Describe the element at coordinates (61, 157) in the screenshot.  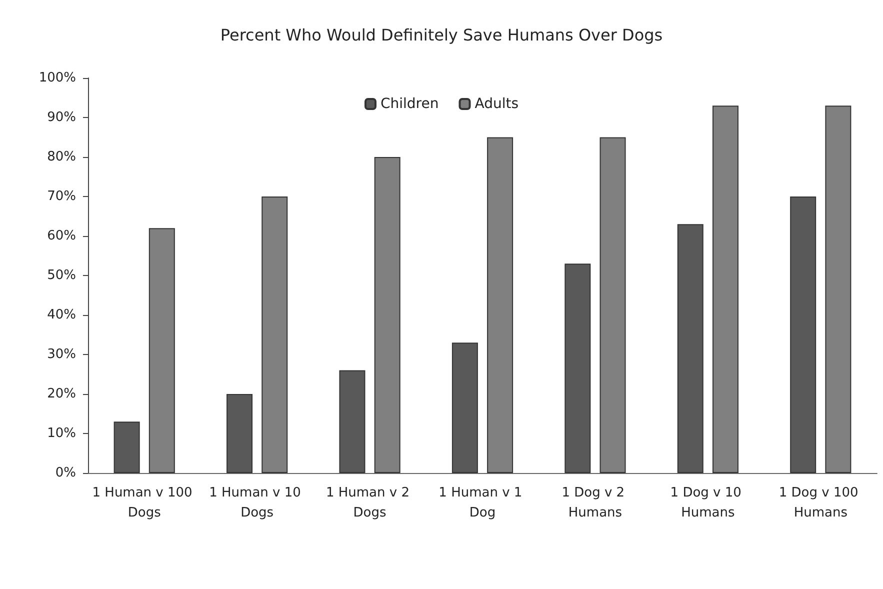
I see `y-tick-label: 80%` at that location.